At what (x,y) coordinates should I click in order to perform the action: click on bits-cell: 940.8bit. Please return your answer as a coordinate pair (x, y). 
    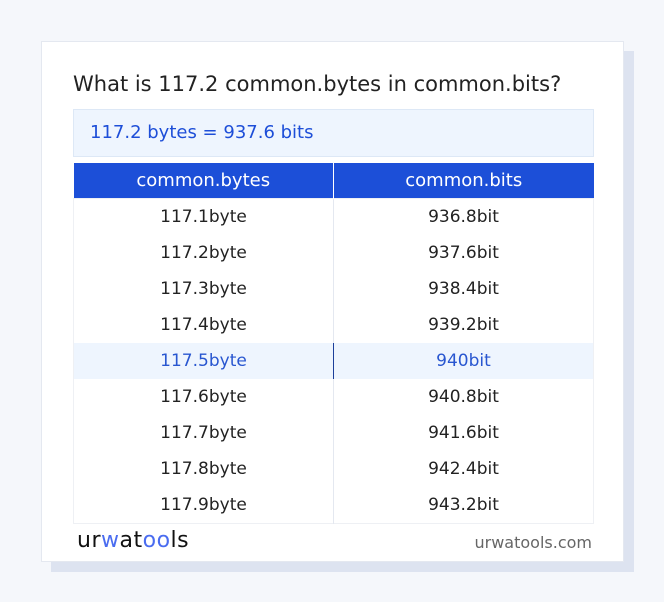
    Looking at the image, I should click on (463, 397).